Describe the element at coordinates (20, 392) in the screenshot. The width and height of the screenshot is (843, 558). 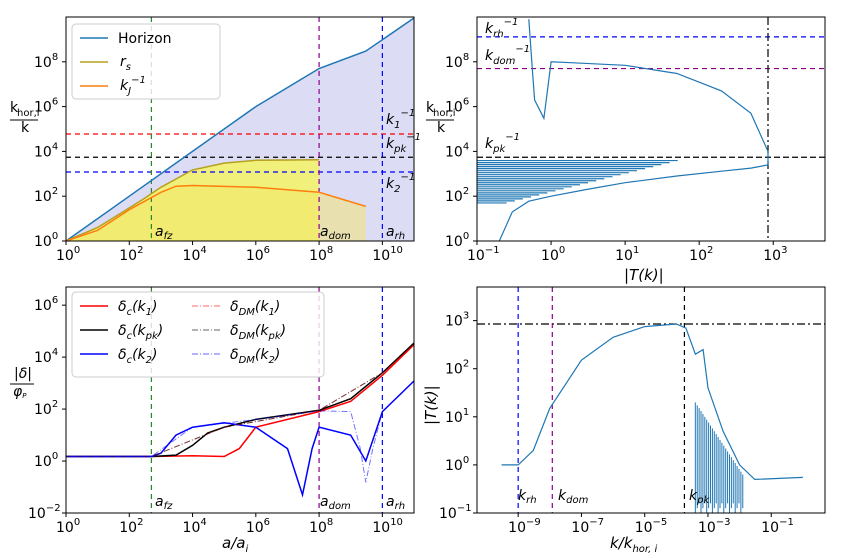
I see `svg-text: φP` at that location.